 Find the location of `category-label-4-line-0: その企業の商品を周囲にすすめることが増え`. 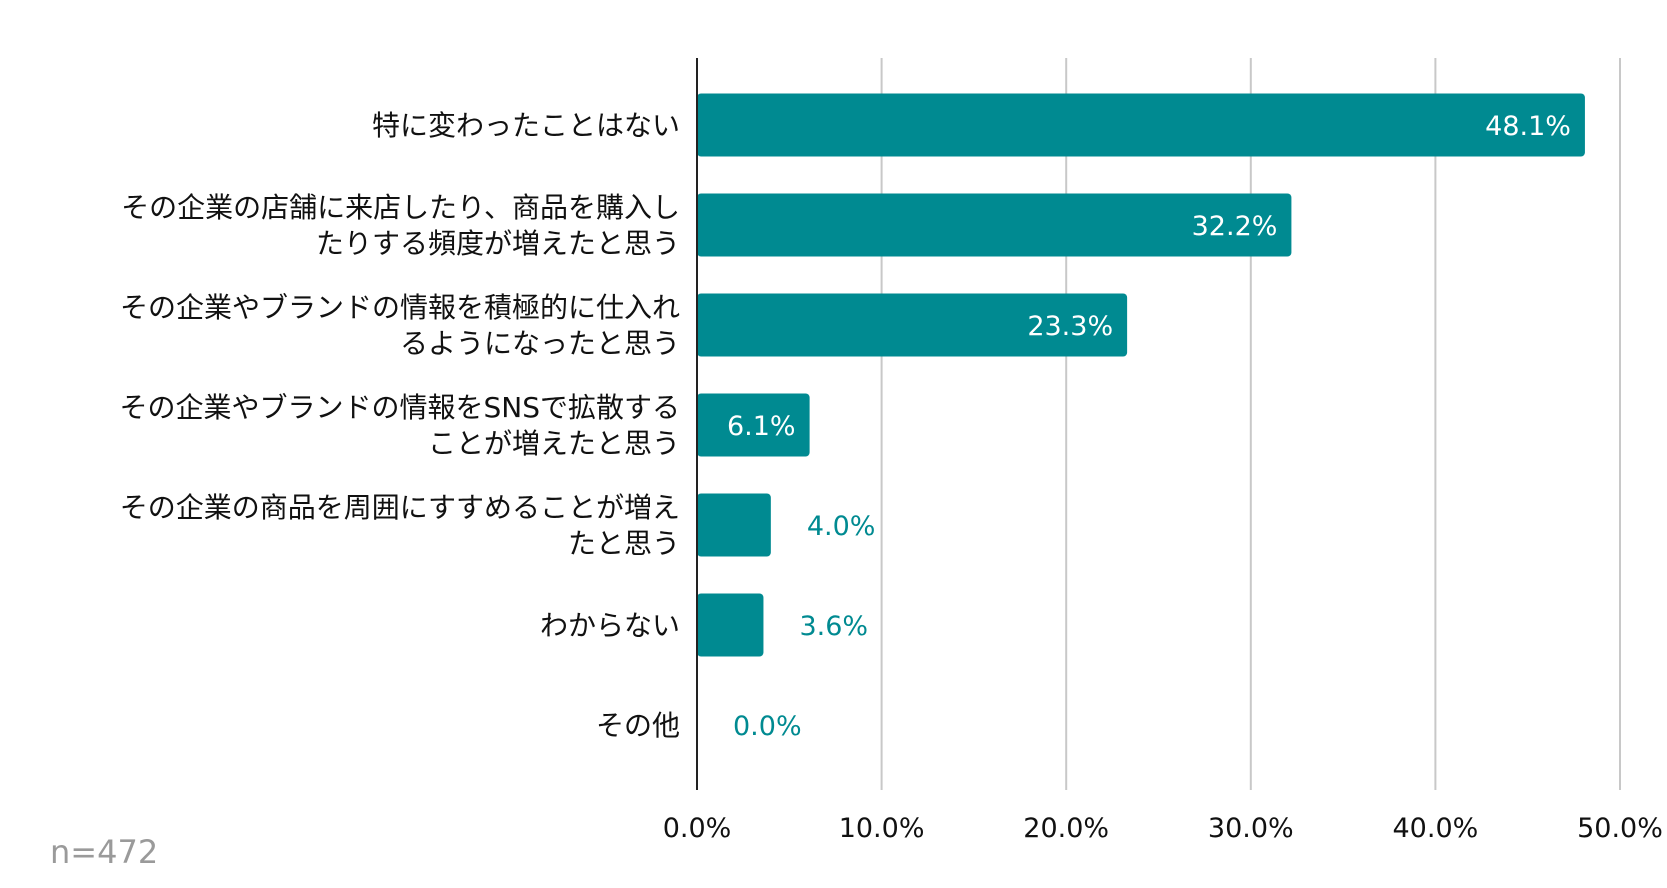

category-label-4-line-0: その企業の商品を周囲にすすめることが増え is located at coordinates (400, 507).